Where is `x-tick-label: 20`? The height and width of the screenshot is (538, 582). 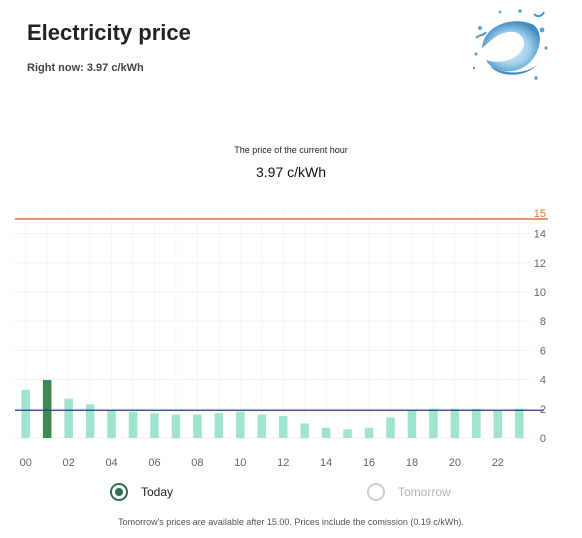 x-tick-label: 20 is located at coordinates (455, 463).